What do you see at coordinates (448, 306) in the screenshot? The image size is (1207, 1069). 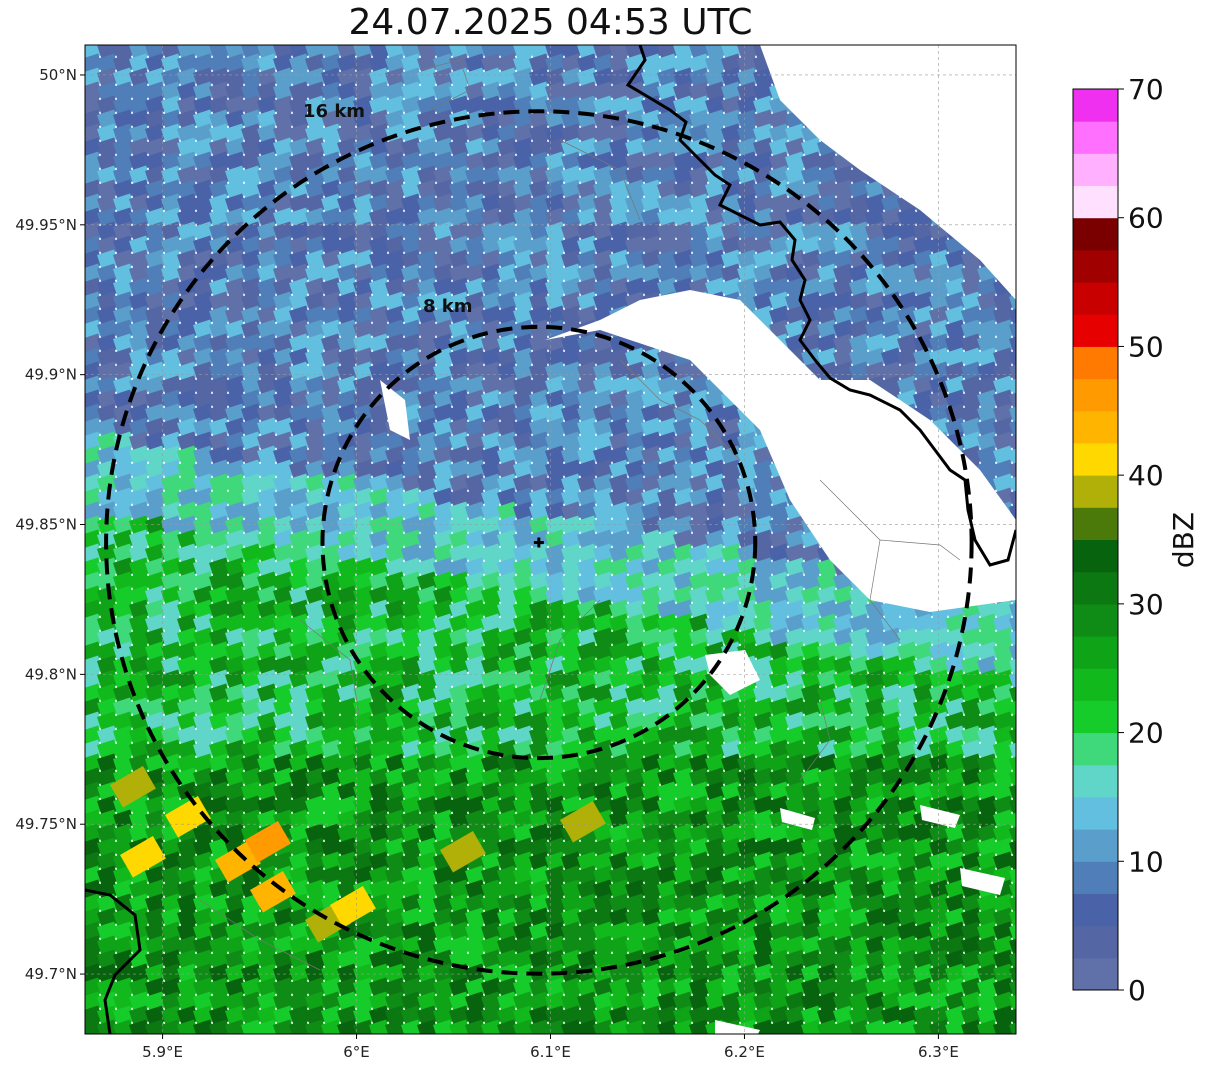 I see `ring-label-8km: 8 km` at bounding box center [448, 306].